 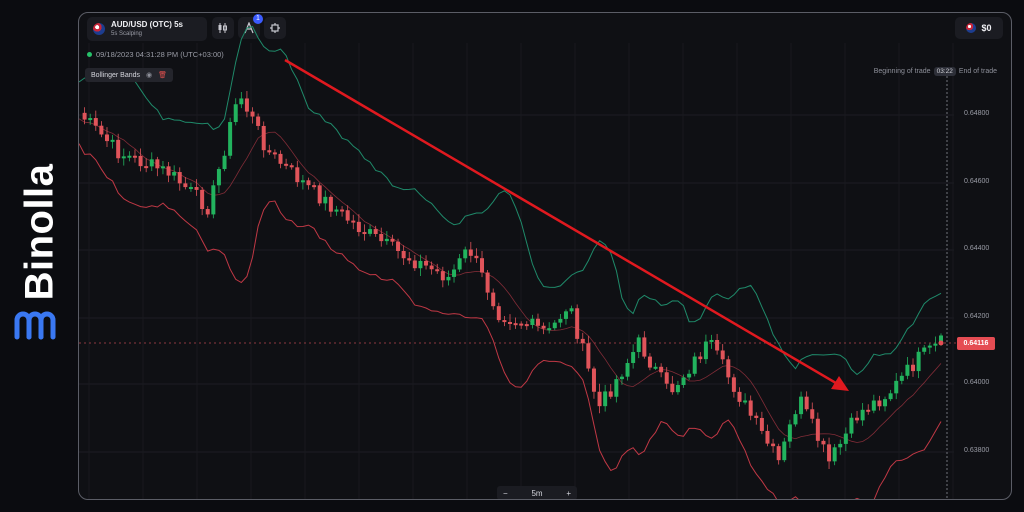 I want to click on eye-icon: ◉, so click(x=149, y=75).